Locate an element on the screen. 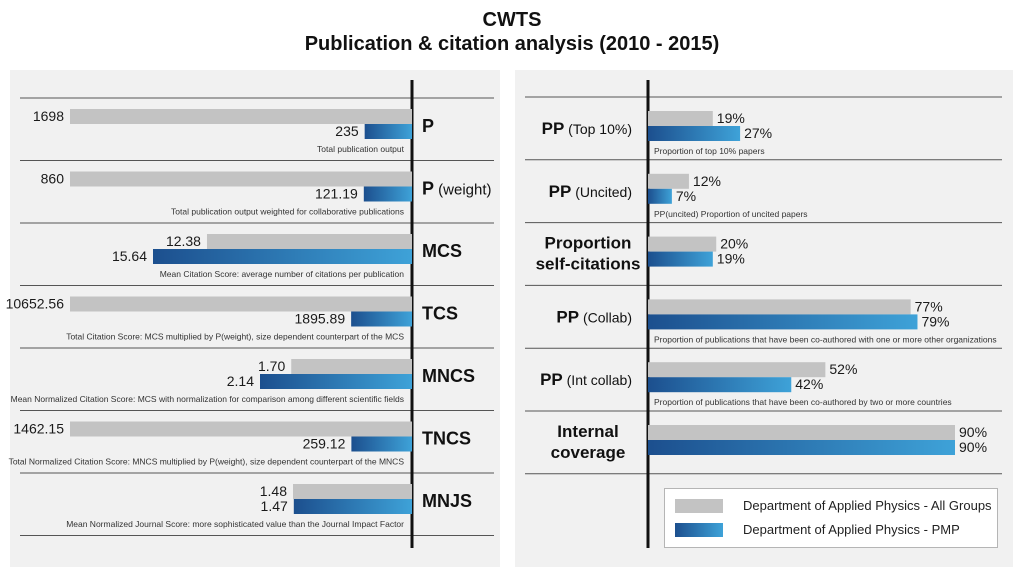  data-label-pmp-pp-uncited: 7% is located at coordinates (686, 196).